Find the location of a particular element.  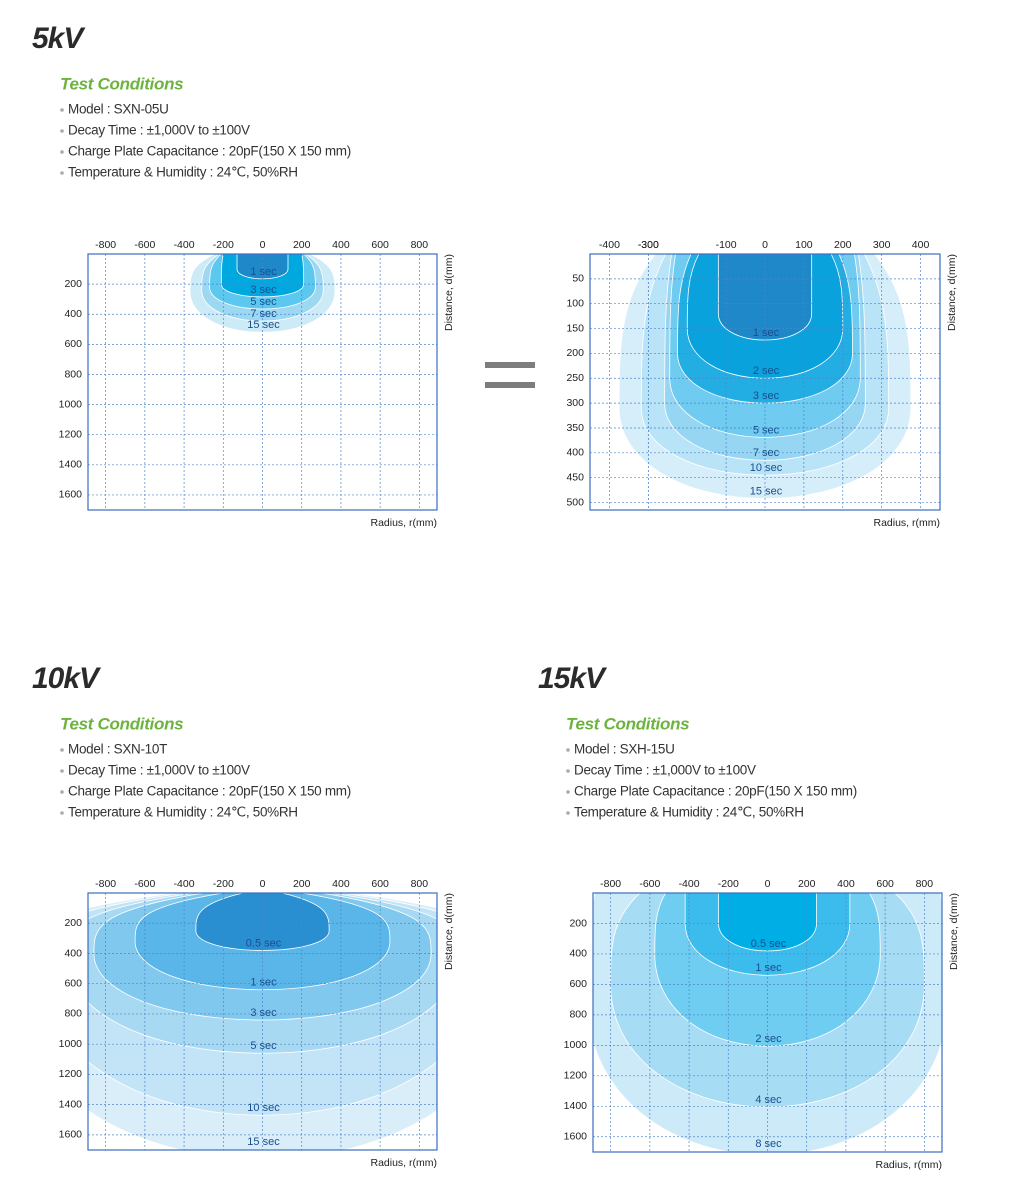

condition: Model : SXN-05U is located at coordinates (118, 109).